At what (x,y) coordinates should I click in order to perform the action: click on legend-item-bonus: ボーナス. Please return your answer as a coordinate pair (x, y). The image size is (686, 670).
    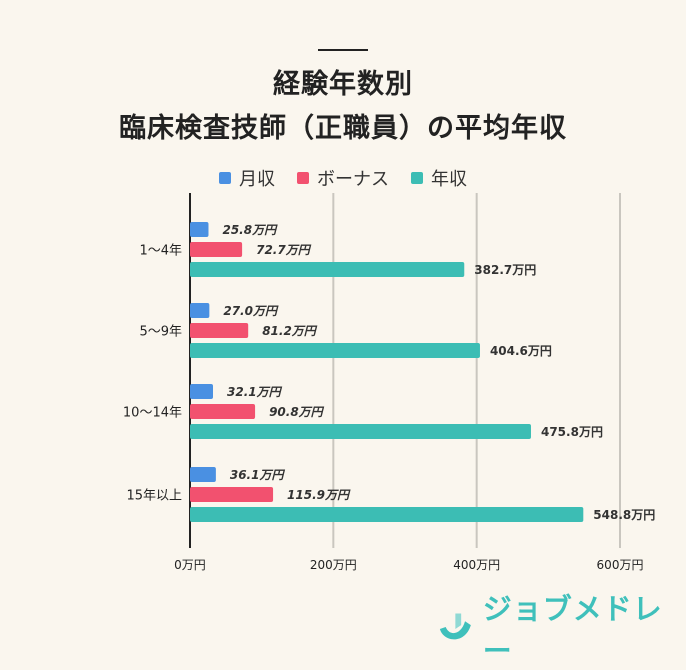
    Looking at the image, I should click on (343, 178).